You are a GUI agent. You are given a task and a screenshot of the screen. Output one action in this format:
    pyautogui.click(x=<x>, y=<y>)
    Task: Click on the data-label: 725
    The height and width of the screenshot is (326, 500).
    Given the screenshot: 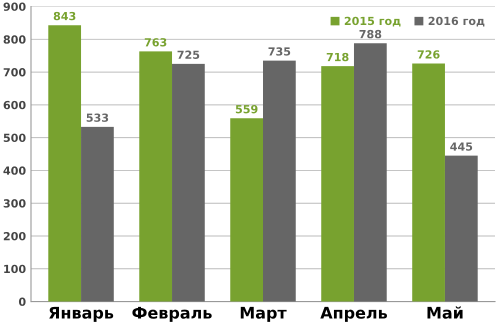 What is the action you would take?
    pyautogui.click(x=189, y=54)
    